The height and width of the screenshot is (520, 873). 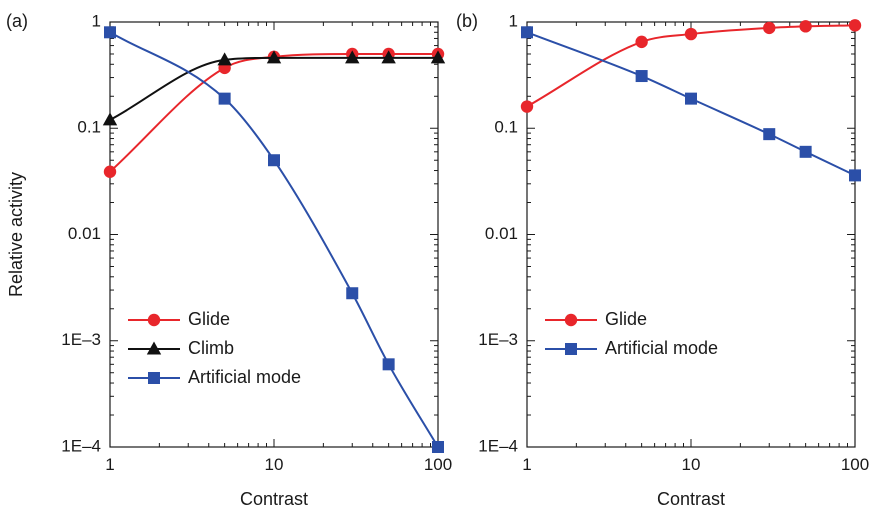 I want to click on series-artificial-mode, so click(x=691, y=104).